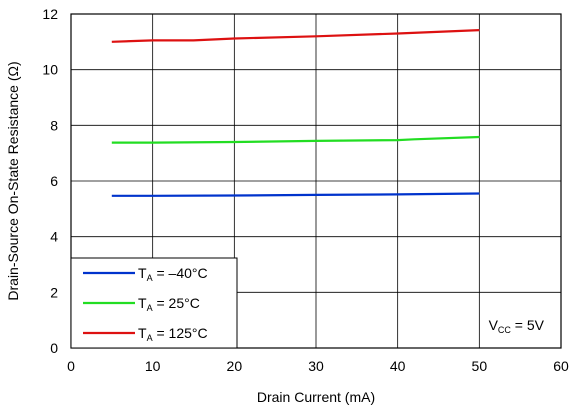 The image size is (570, 411). What do you see at coordinates (235, 366) in the screenshot?
I see `x-tick-label: 20` at bounding box center [235, 366].